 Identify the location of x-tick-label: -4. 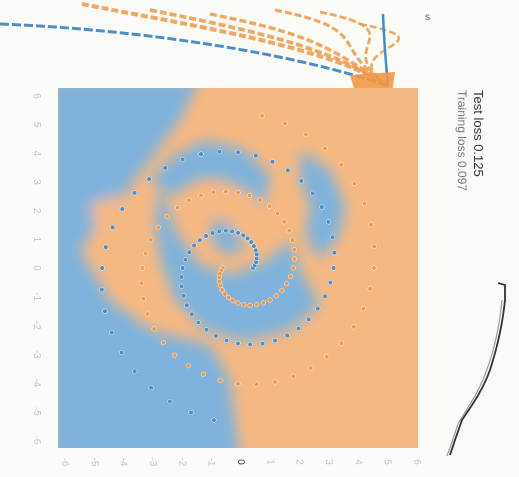
(123, 462).